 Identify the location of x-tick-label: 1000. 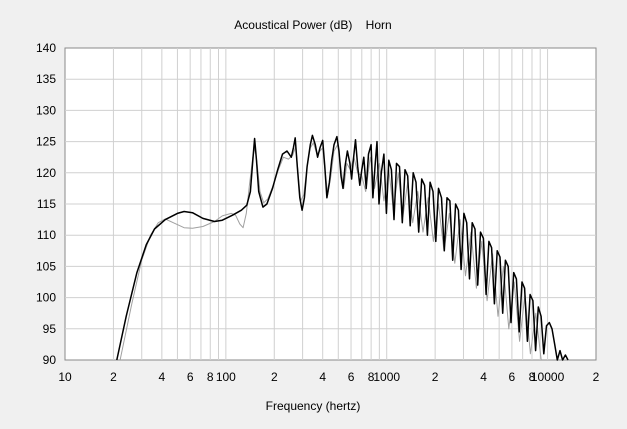
(386, 377).